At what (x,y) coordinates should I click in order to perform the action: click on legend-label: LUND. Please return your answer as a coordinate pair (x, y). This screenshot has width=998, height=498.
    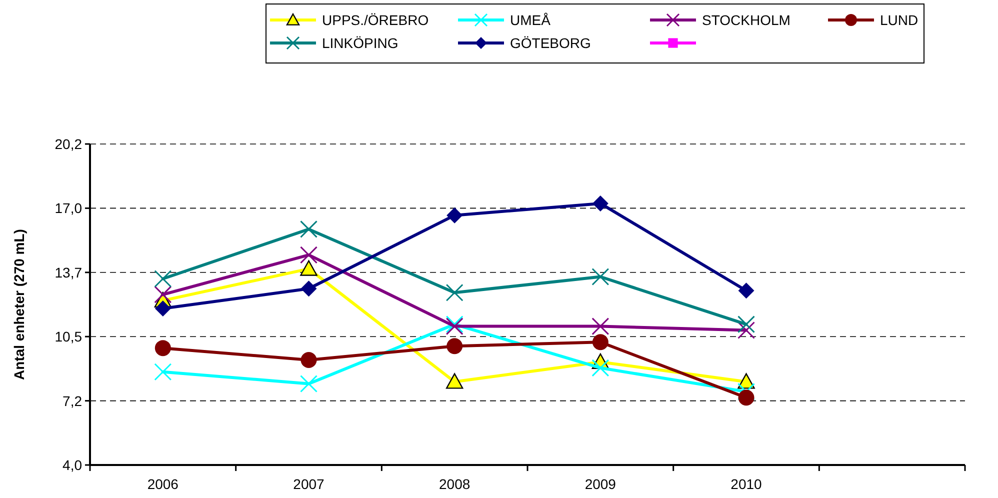
    Looking at the image, I should click on (899, 20).